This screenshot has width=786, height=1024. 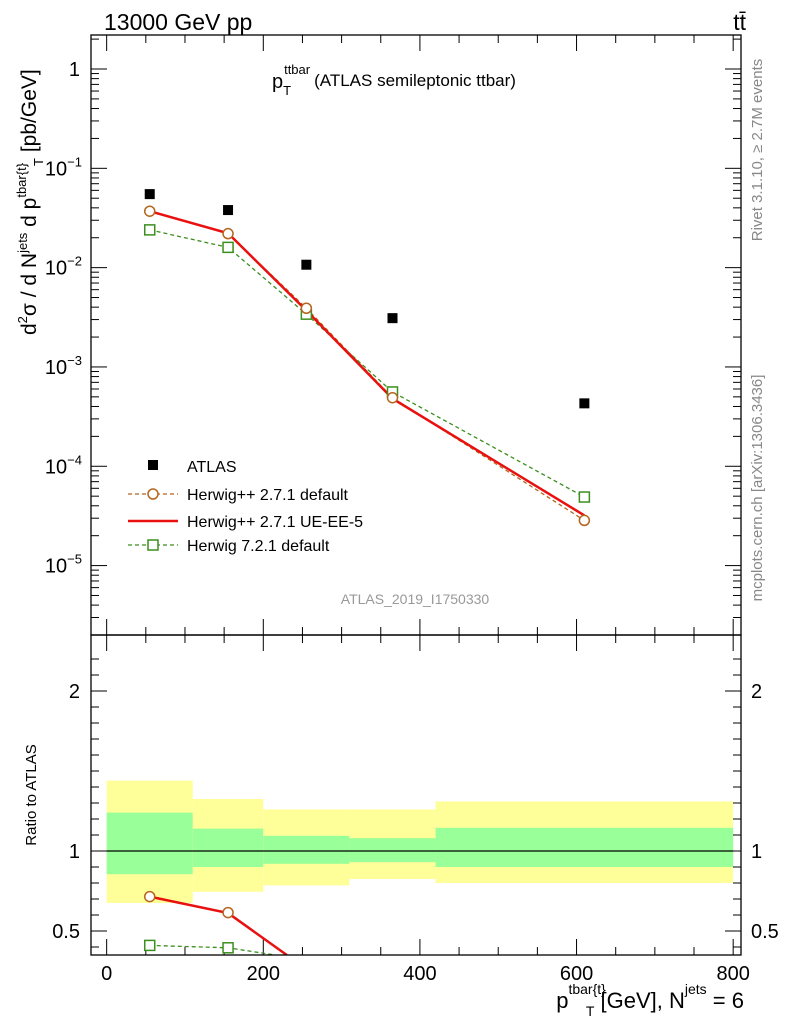 I want to click on ratio-tick-label-right: 1, so click(x=756, y=852).